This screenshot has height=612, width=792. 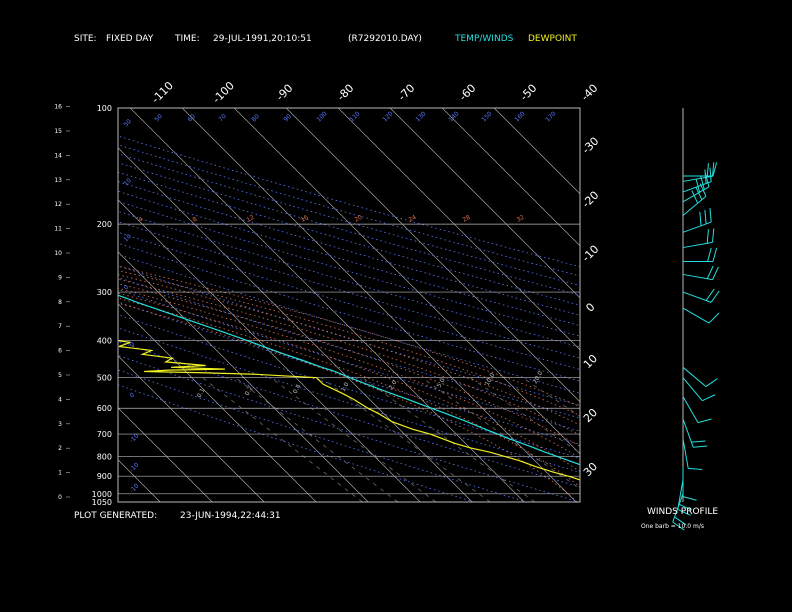 What do you see at coordinates (104, 408) in the screenshot?
I see `pressure-tick-label: 600` at bounding box center [104, 408].